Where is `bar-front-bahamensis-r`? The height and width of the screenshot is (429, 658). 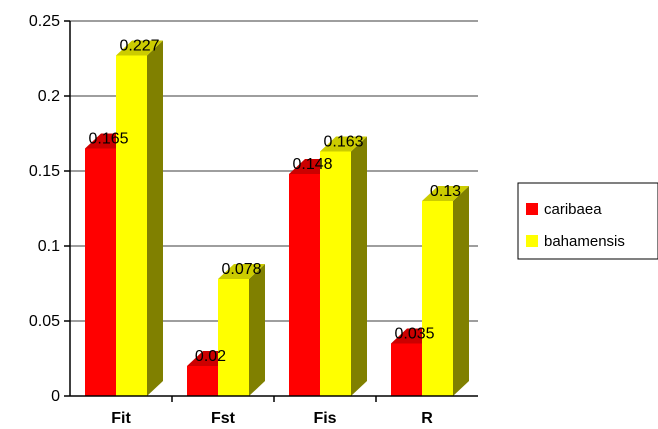 bar-front-bahamensis-r is located at coordinates (437, 298).